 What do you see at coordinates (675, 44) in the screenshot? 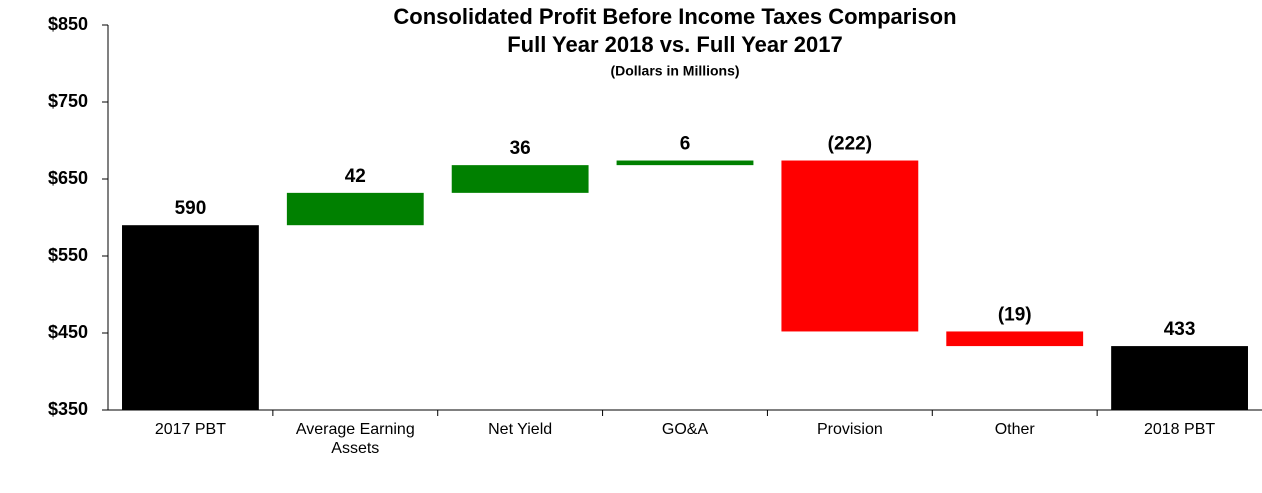
I see `chart-subtitle: Full Year 2018 vs. Full Year 2017` at bounding box center [675, 44].